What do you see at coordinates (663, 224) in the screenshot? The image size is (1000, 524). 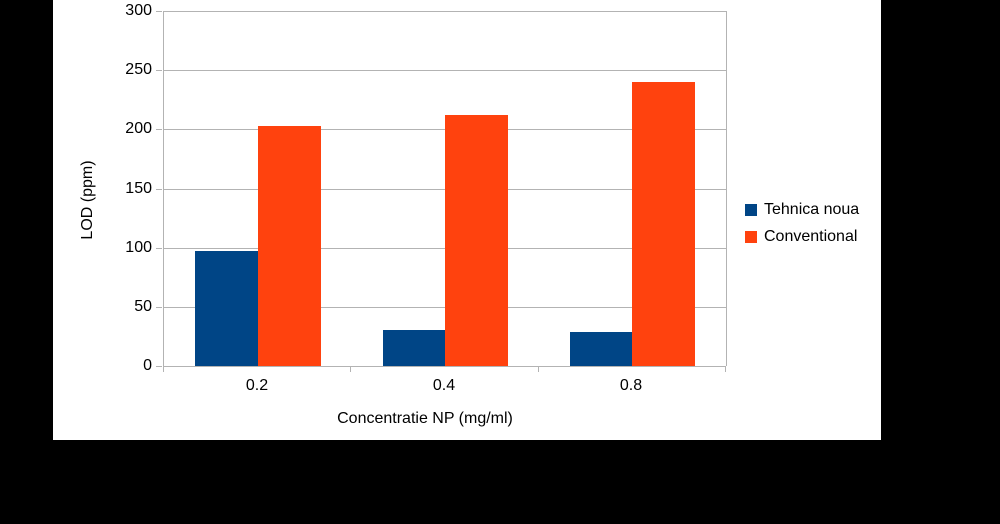 I see `bar-conventional-0.8` at bounding box center [663, 224].